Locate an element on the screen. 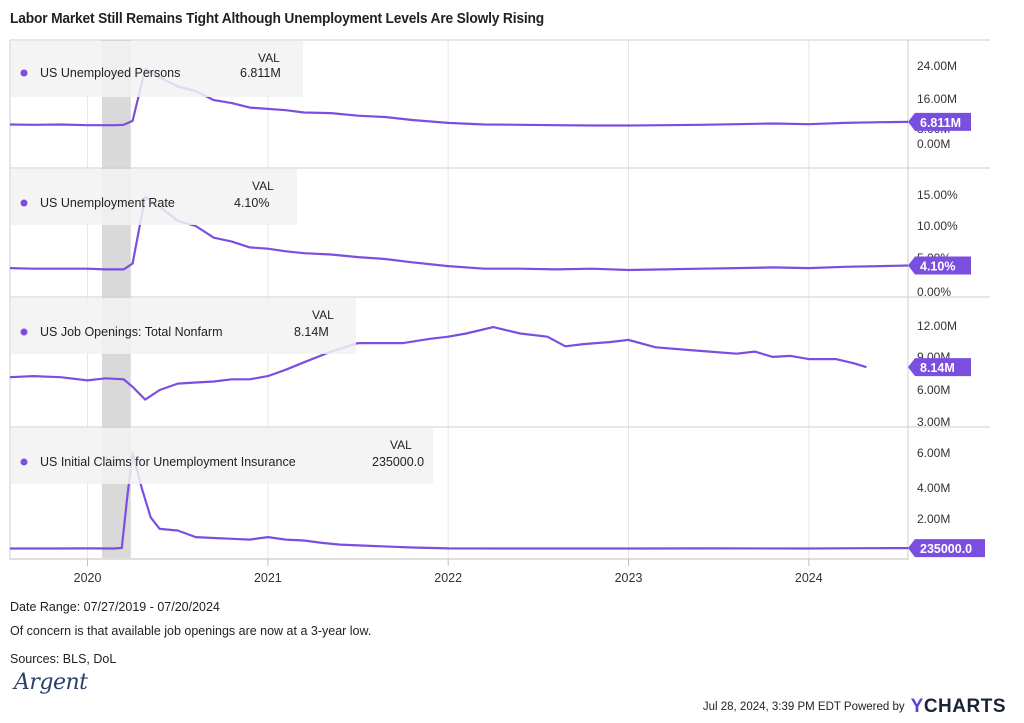  x-tick-label: 2020 is located at coordinates (88, 578).